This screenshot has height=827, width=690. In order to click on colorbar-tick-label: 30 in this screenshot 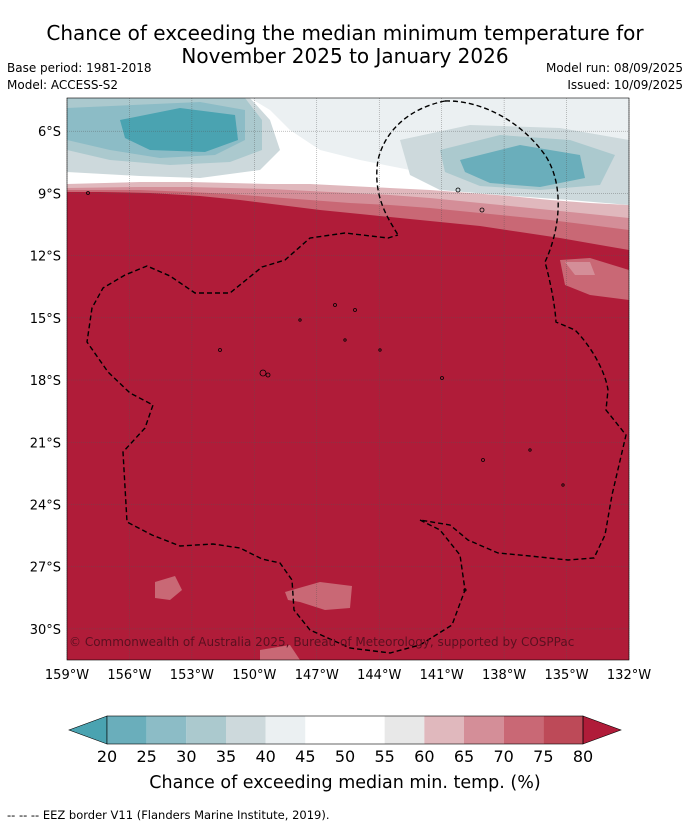, I will do `click(186, 756)`.